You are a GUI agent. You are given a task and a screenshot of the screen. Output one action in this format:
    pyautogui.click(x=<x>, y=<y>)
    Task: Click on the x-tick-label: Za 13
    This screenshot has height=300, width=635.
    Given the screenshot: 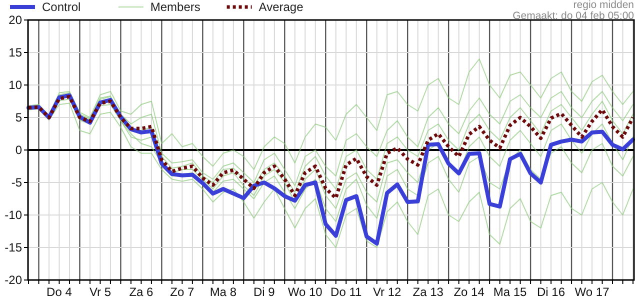 What is the action you would take?
    pyautogui.click(x=428, y=292)
    